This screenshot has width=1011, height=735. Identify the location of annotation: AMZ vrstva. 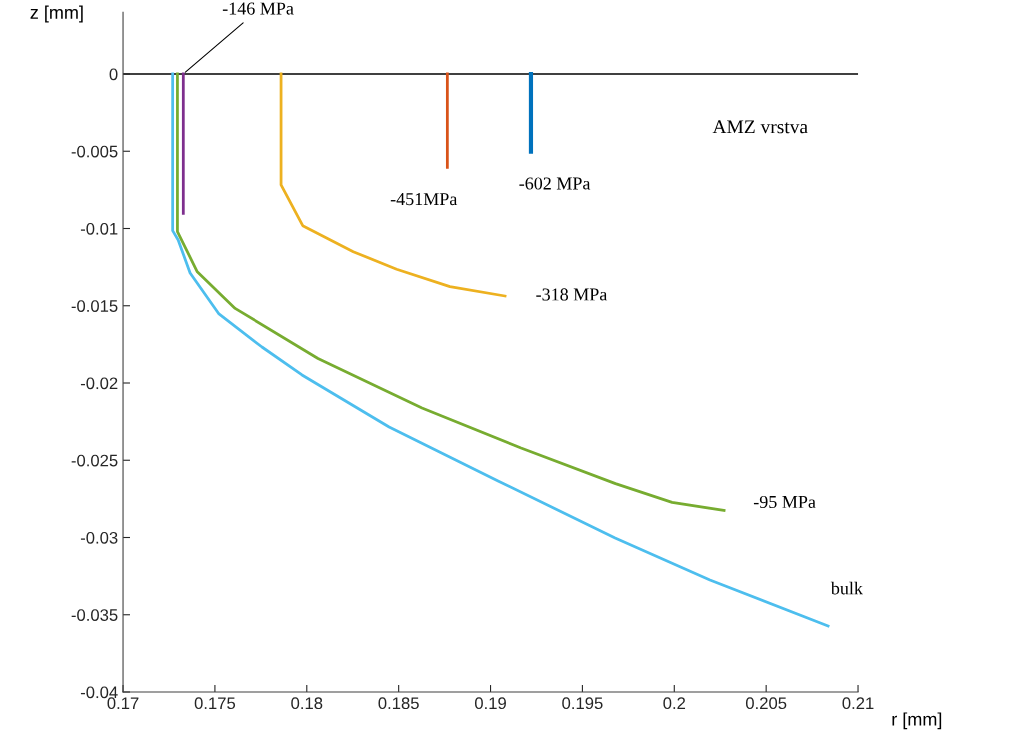
(760, 127).